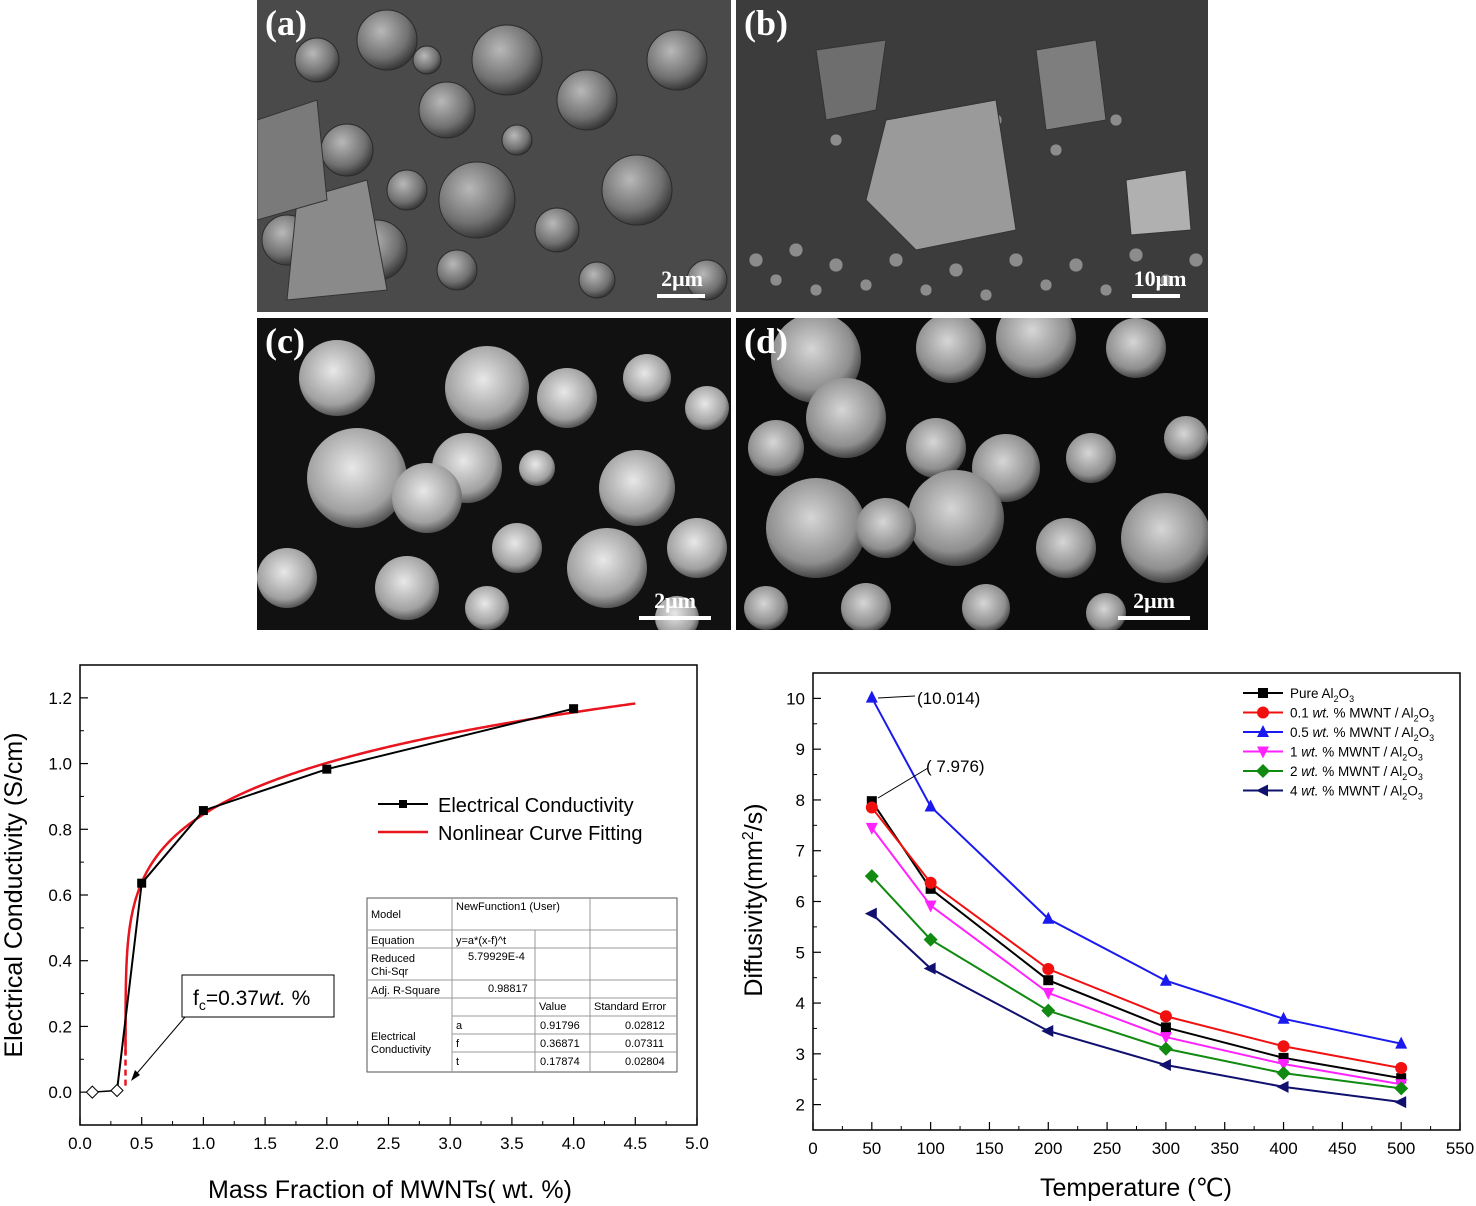 The image size is (1476, 1206). What do you see at coordinates (766, 341) in the screenshot?
I see `panel-label-d: (d)` at bounding box center [766, 341].